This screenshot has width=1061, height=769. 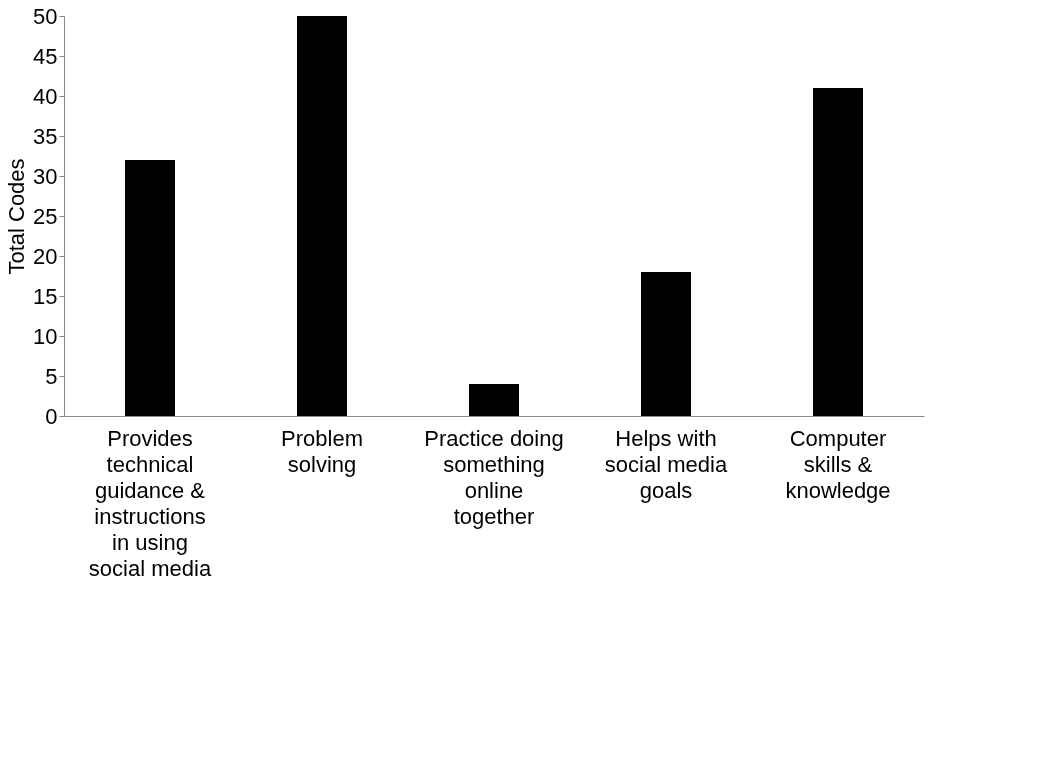 What do you see at coordinates (45, 96) in the screenshot?
I see `y-tick-label: 40` at bounding box center [45, 96].